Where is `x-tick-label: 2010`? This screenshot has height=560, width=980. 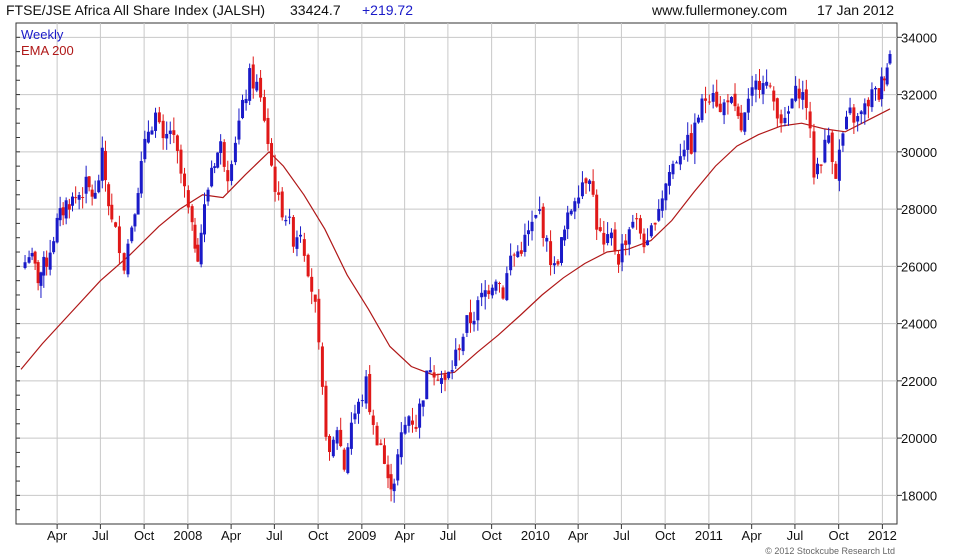
x-tick-label: 2010 is located at coordinates (535, 535).